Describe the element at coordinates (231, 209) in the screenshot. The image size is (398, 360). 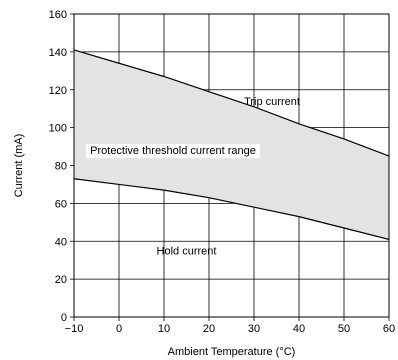
I see `hold-current-line` at that location.